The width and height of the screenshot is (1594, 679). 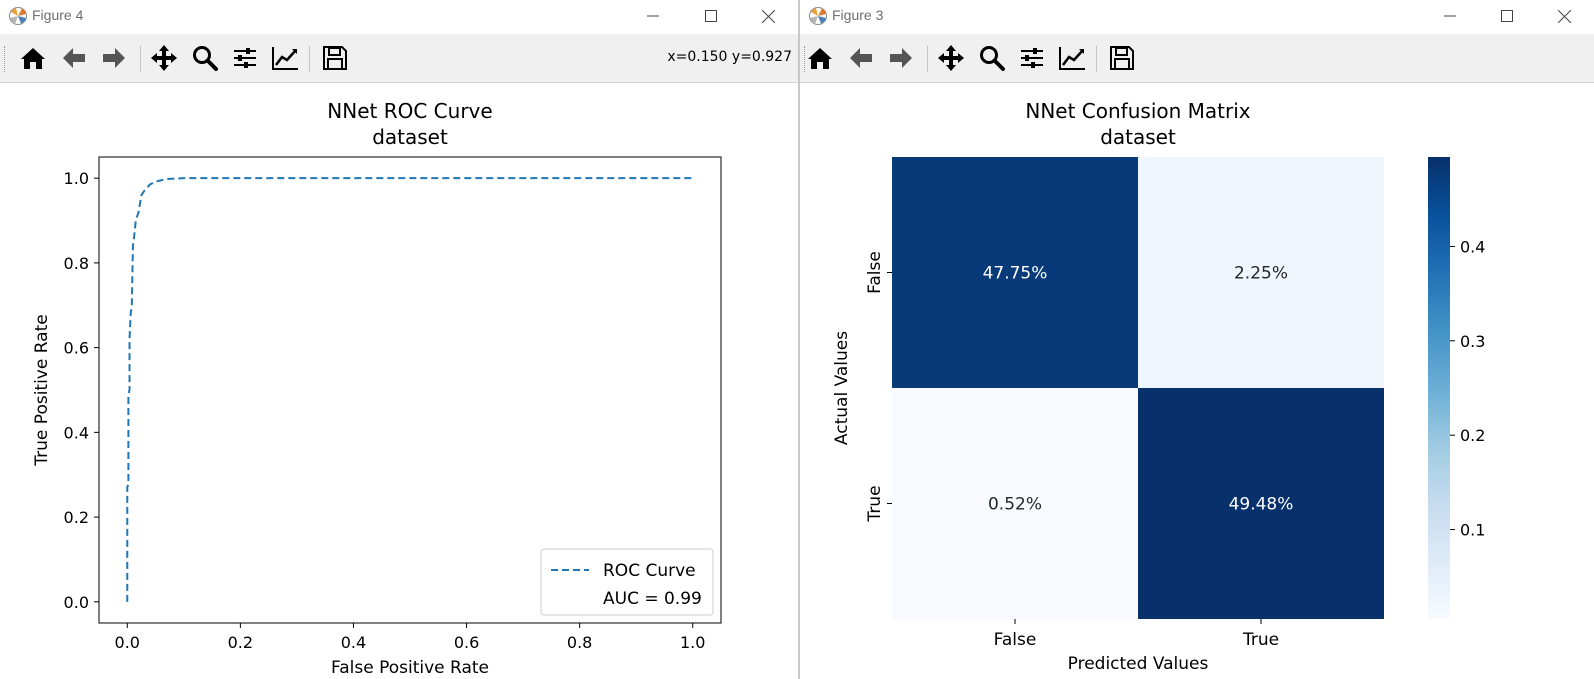 What do you see at coordinates (76, 348) in the screenshot?
I see `y-tick-label: 0.6` at bounding box center [76, 348].